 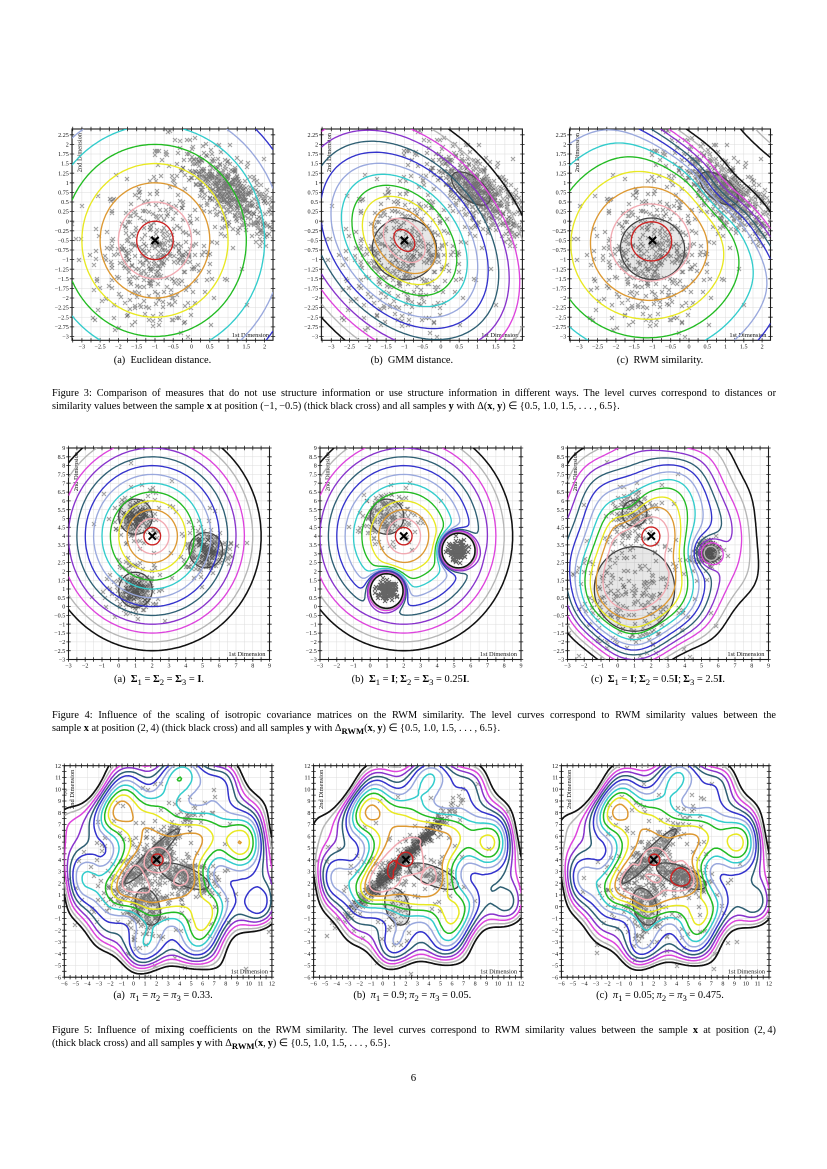 What do you see at coordinates (573, 984) in the screenshot?
I see `svg-text: −5` at bounding box center [573, 984].